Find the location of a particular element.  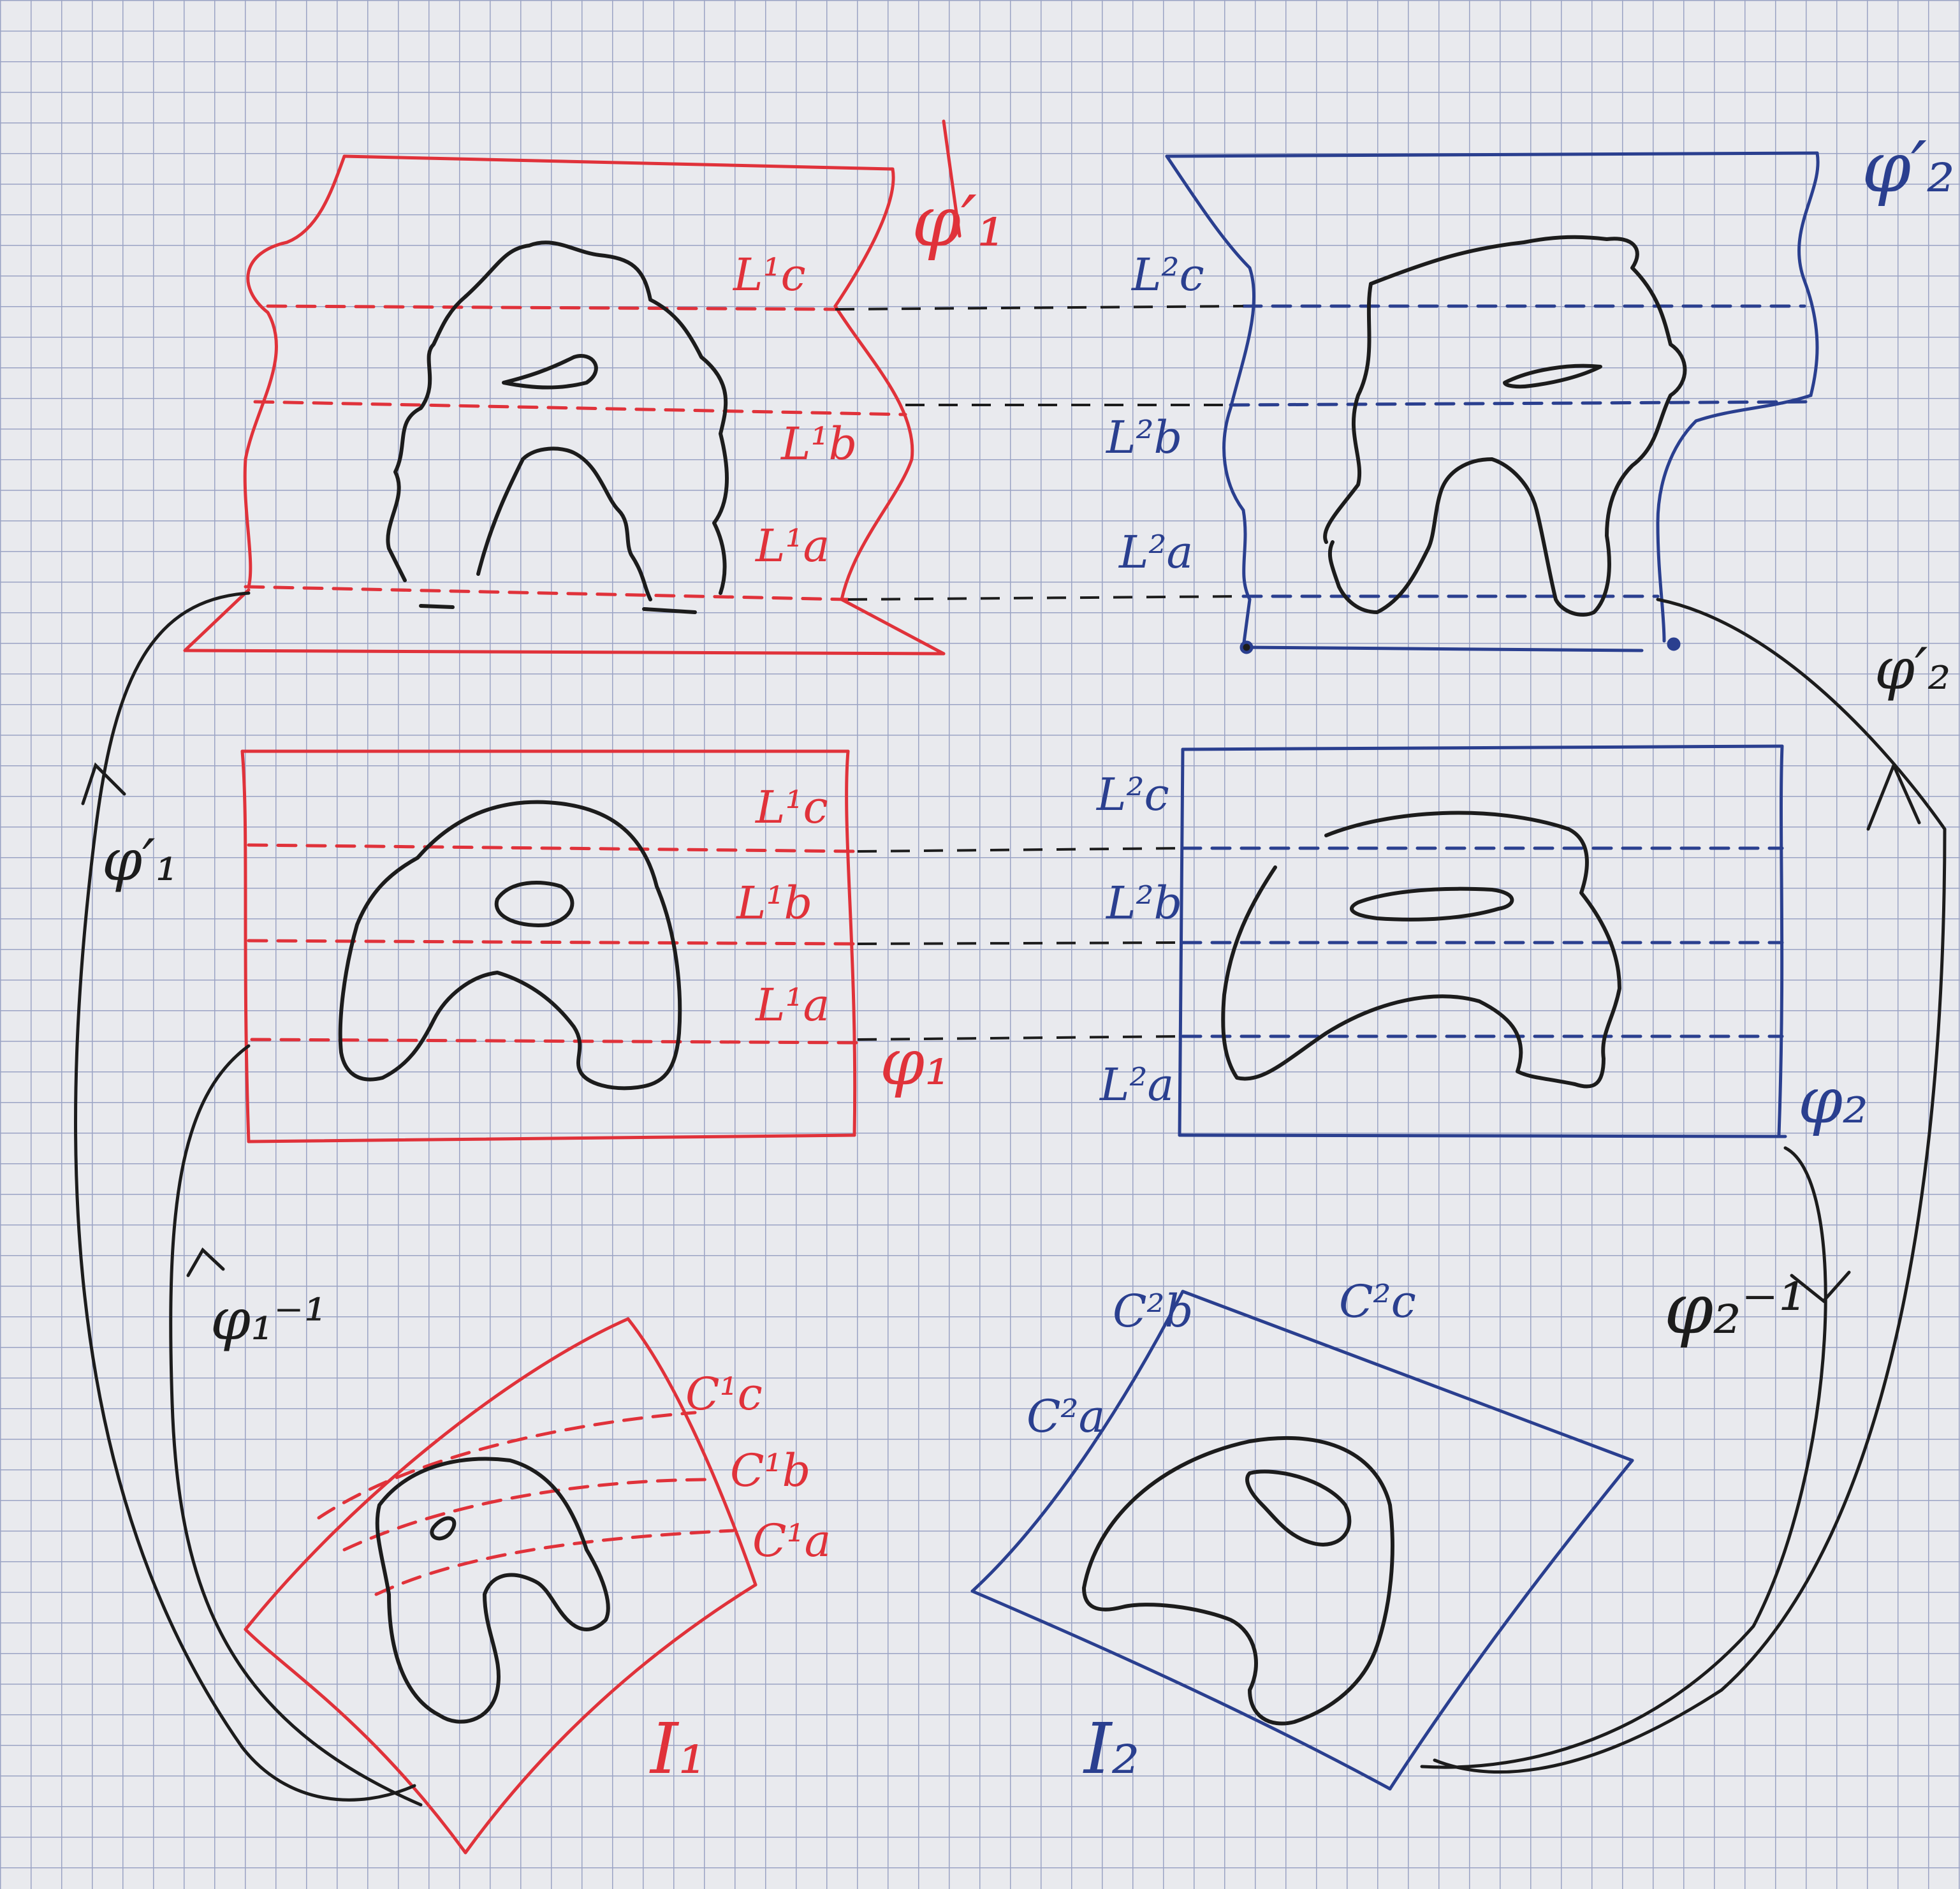

blue-top-Lb-label: L²b is located at coordinates (1143, 438).